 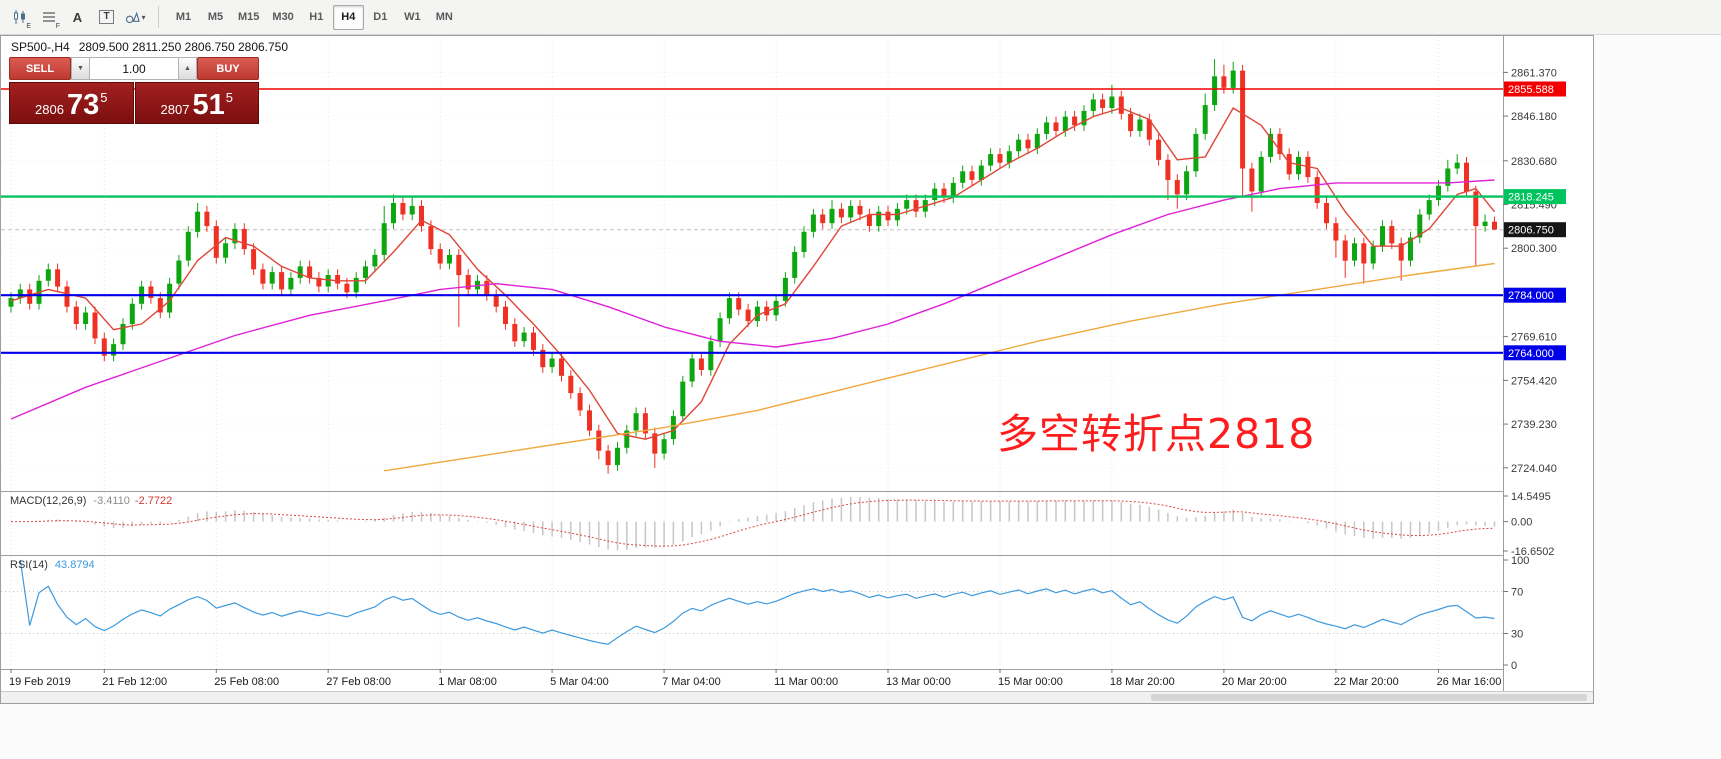 I want to click on dropdown-caret-icon: ▾, so click(x=143, y=17).